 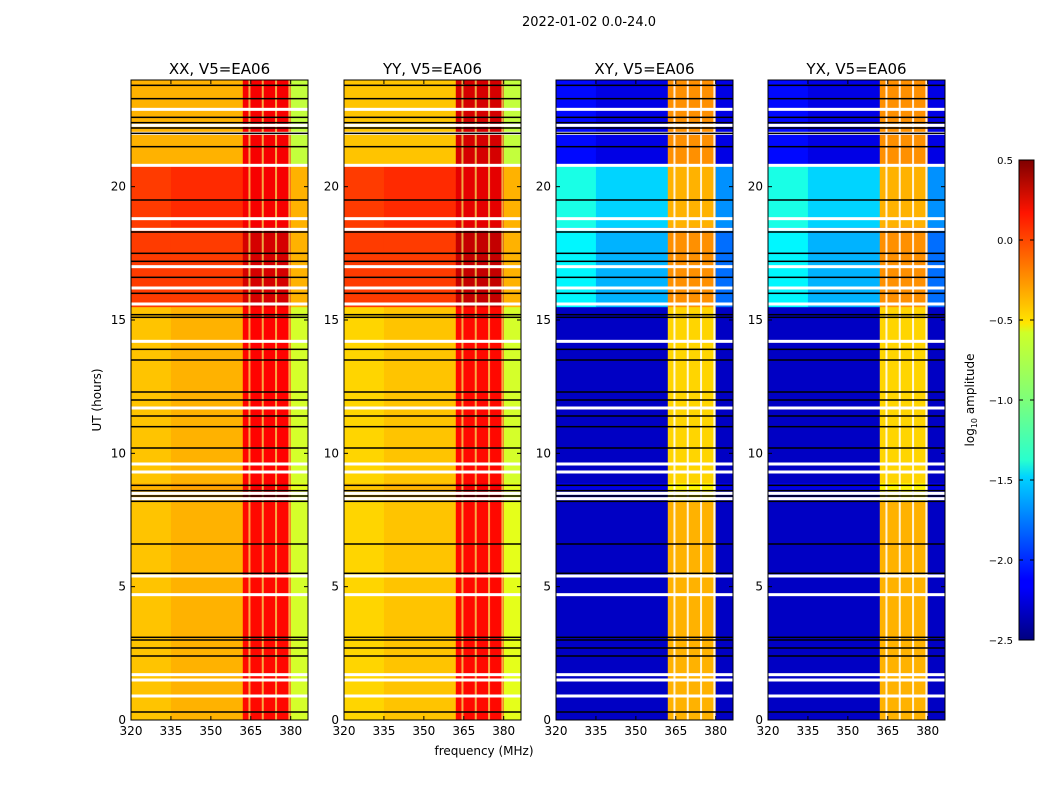 I want to click on panel-title: YY, V5=EA06, so click(x=432, y=69).